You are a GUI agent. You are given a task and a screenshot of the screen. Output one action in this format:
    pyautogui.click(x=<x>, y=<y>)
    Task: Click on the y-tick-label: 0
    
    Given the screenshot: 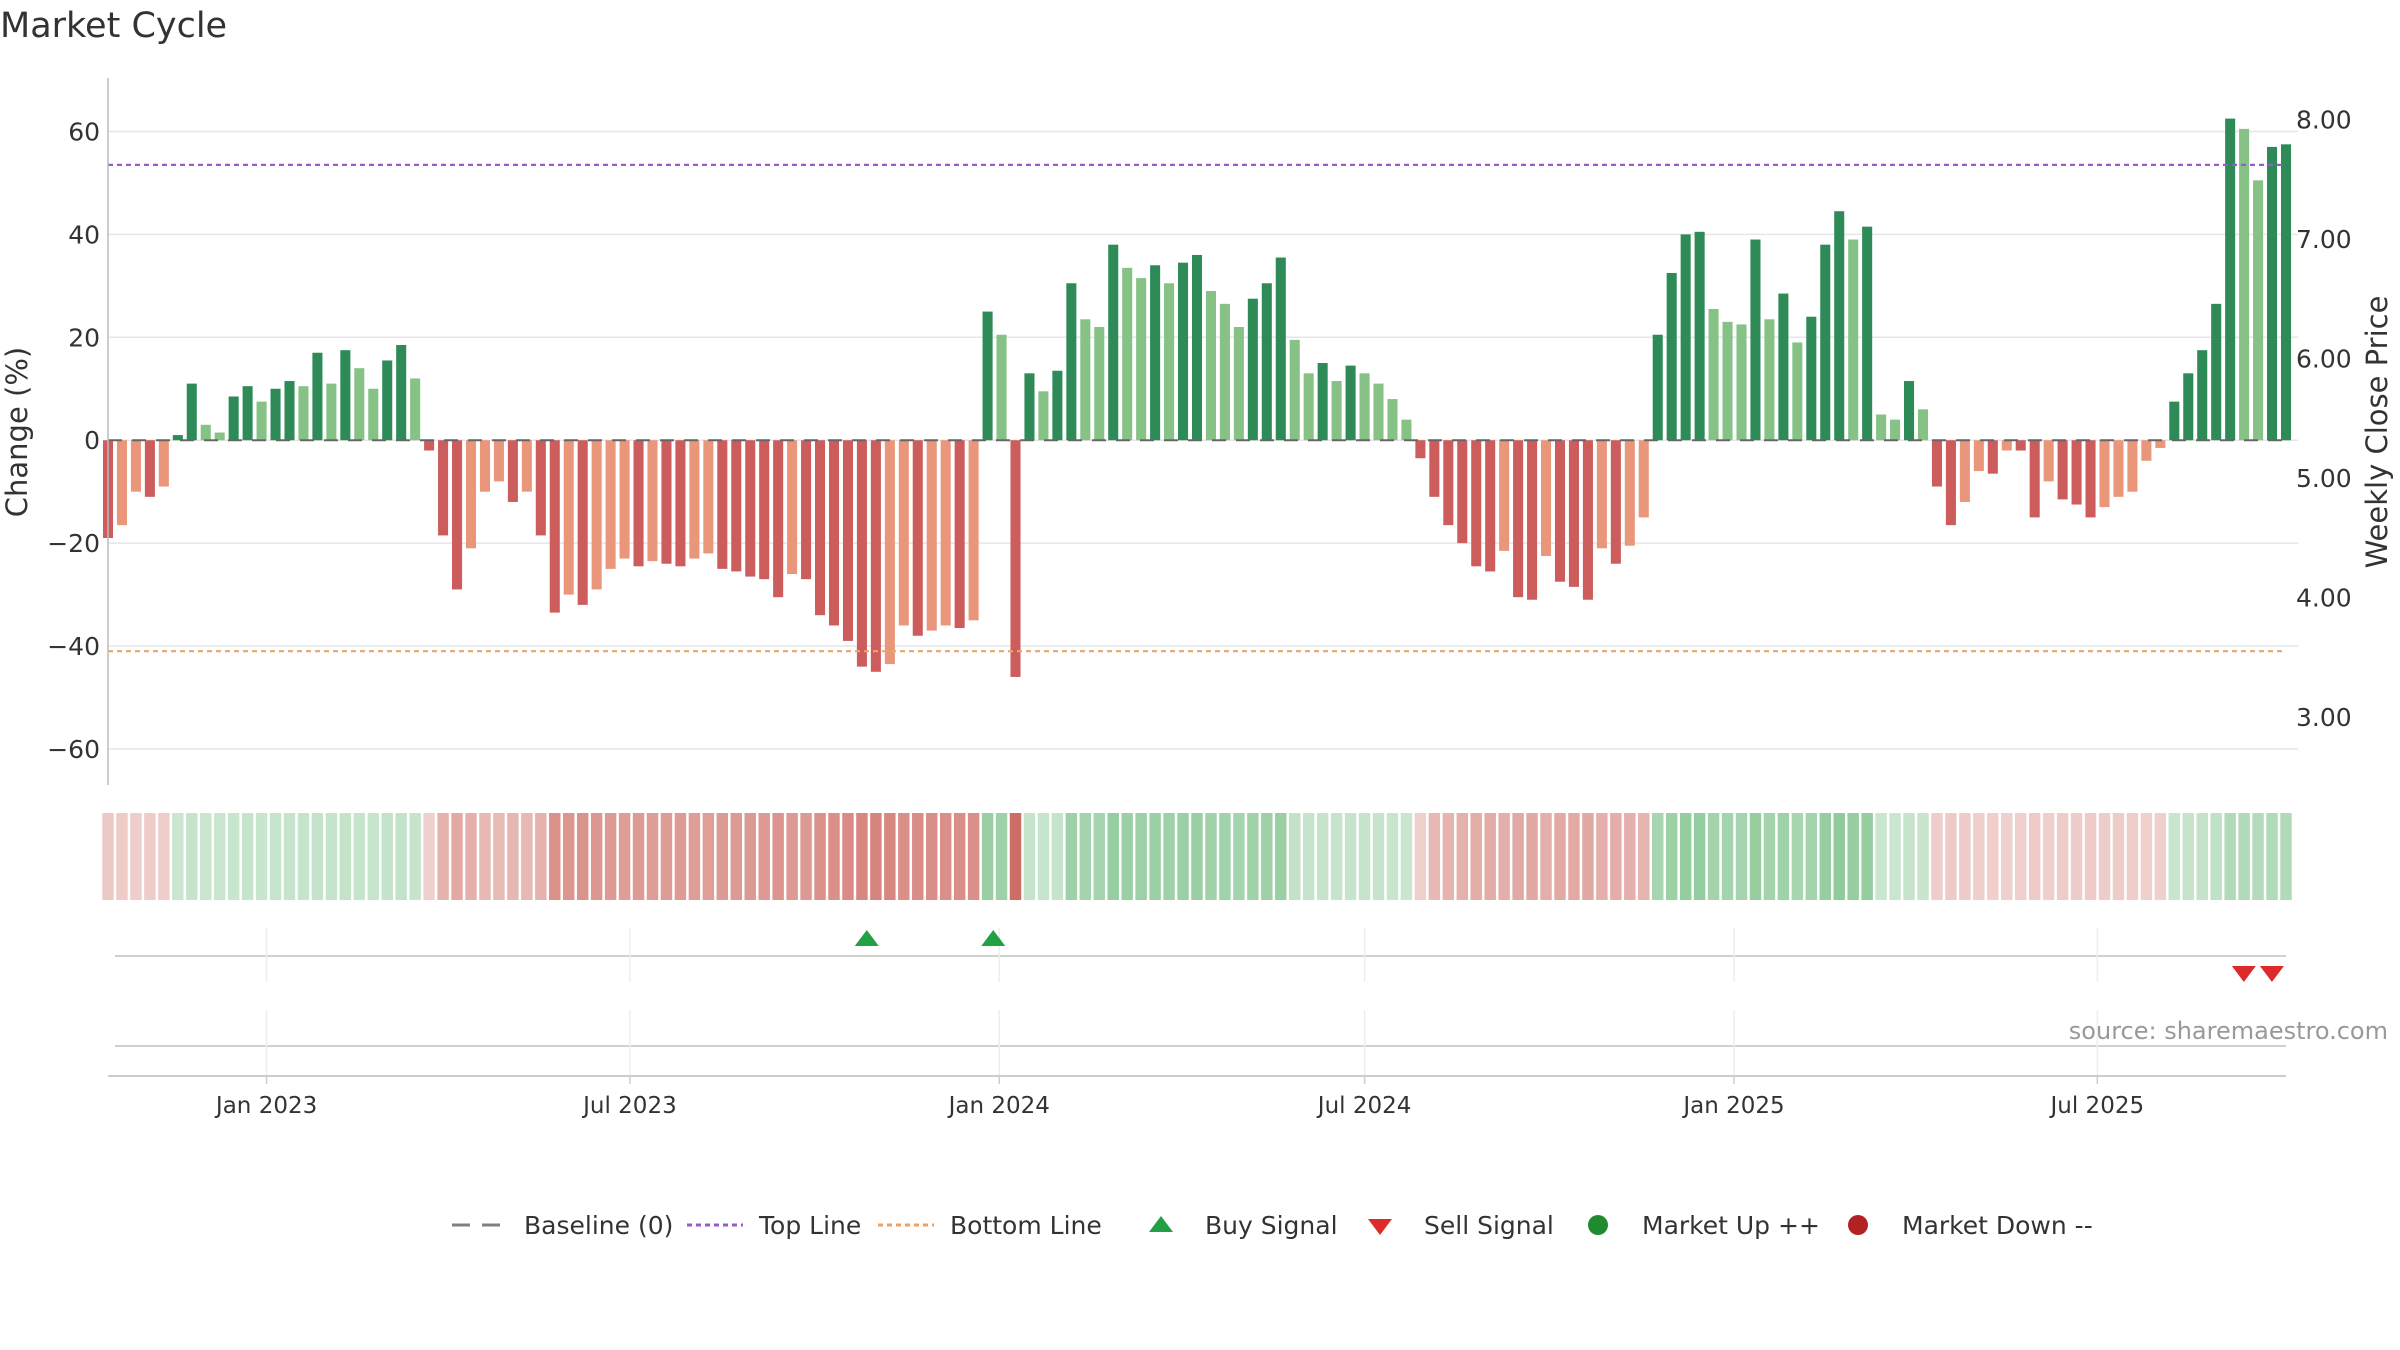 What is the action you would take?
    pyautogui.click(x=92, y=440)
    